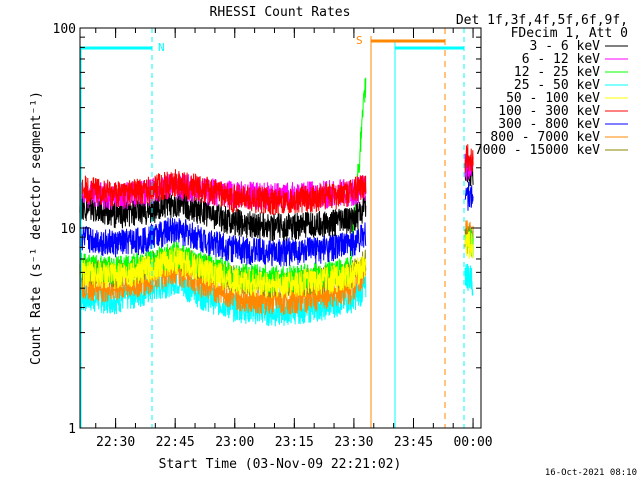  What do you see at coordinates (353, 442) in the screenshot?
I see `x-tick-label: 23:30` at bounding box center [353, 442].